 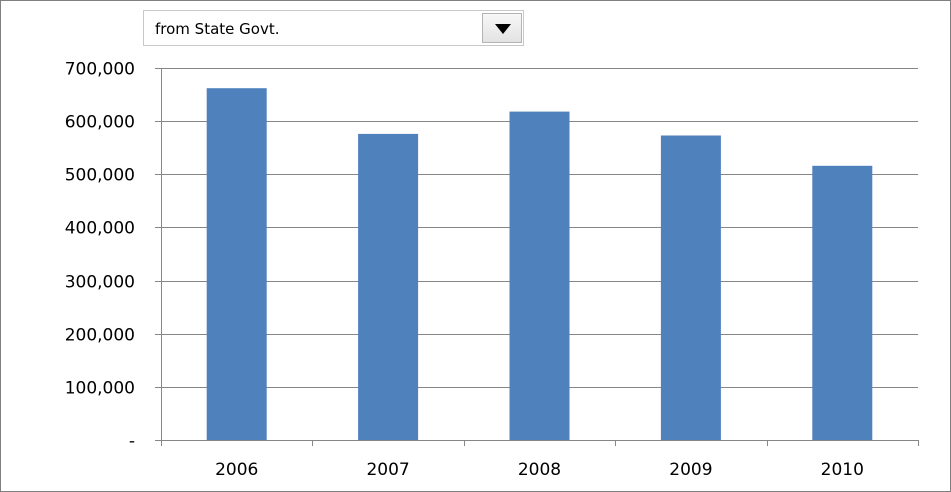 What do you see at coordinates (100, 229) in the screenshot?
I see `y-tick-label: 400,000` at bounding box center [100, 229].